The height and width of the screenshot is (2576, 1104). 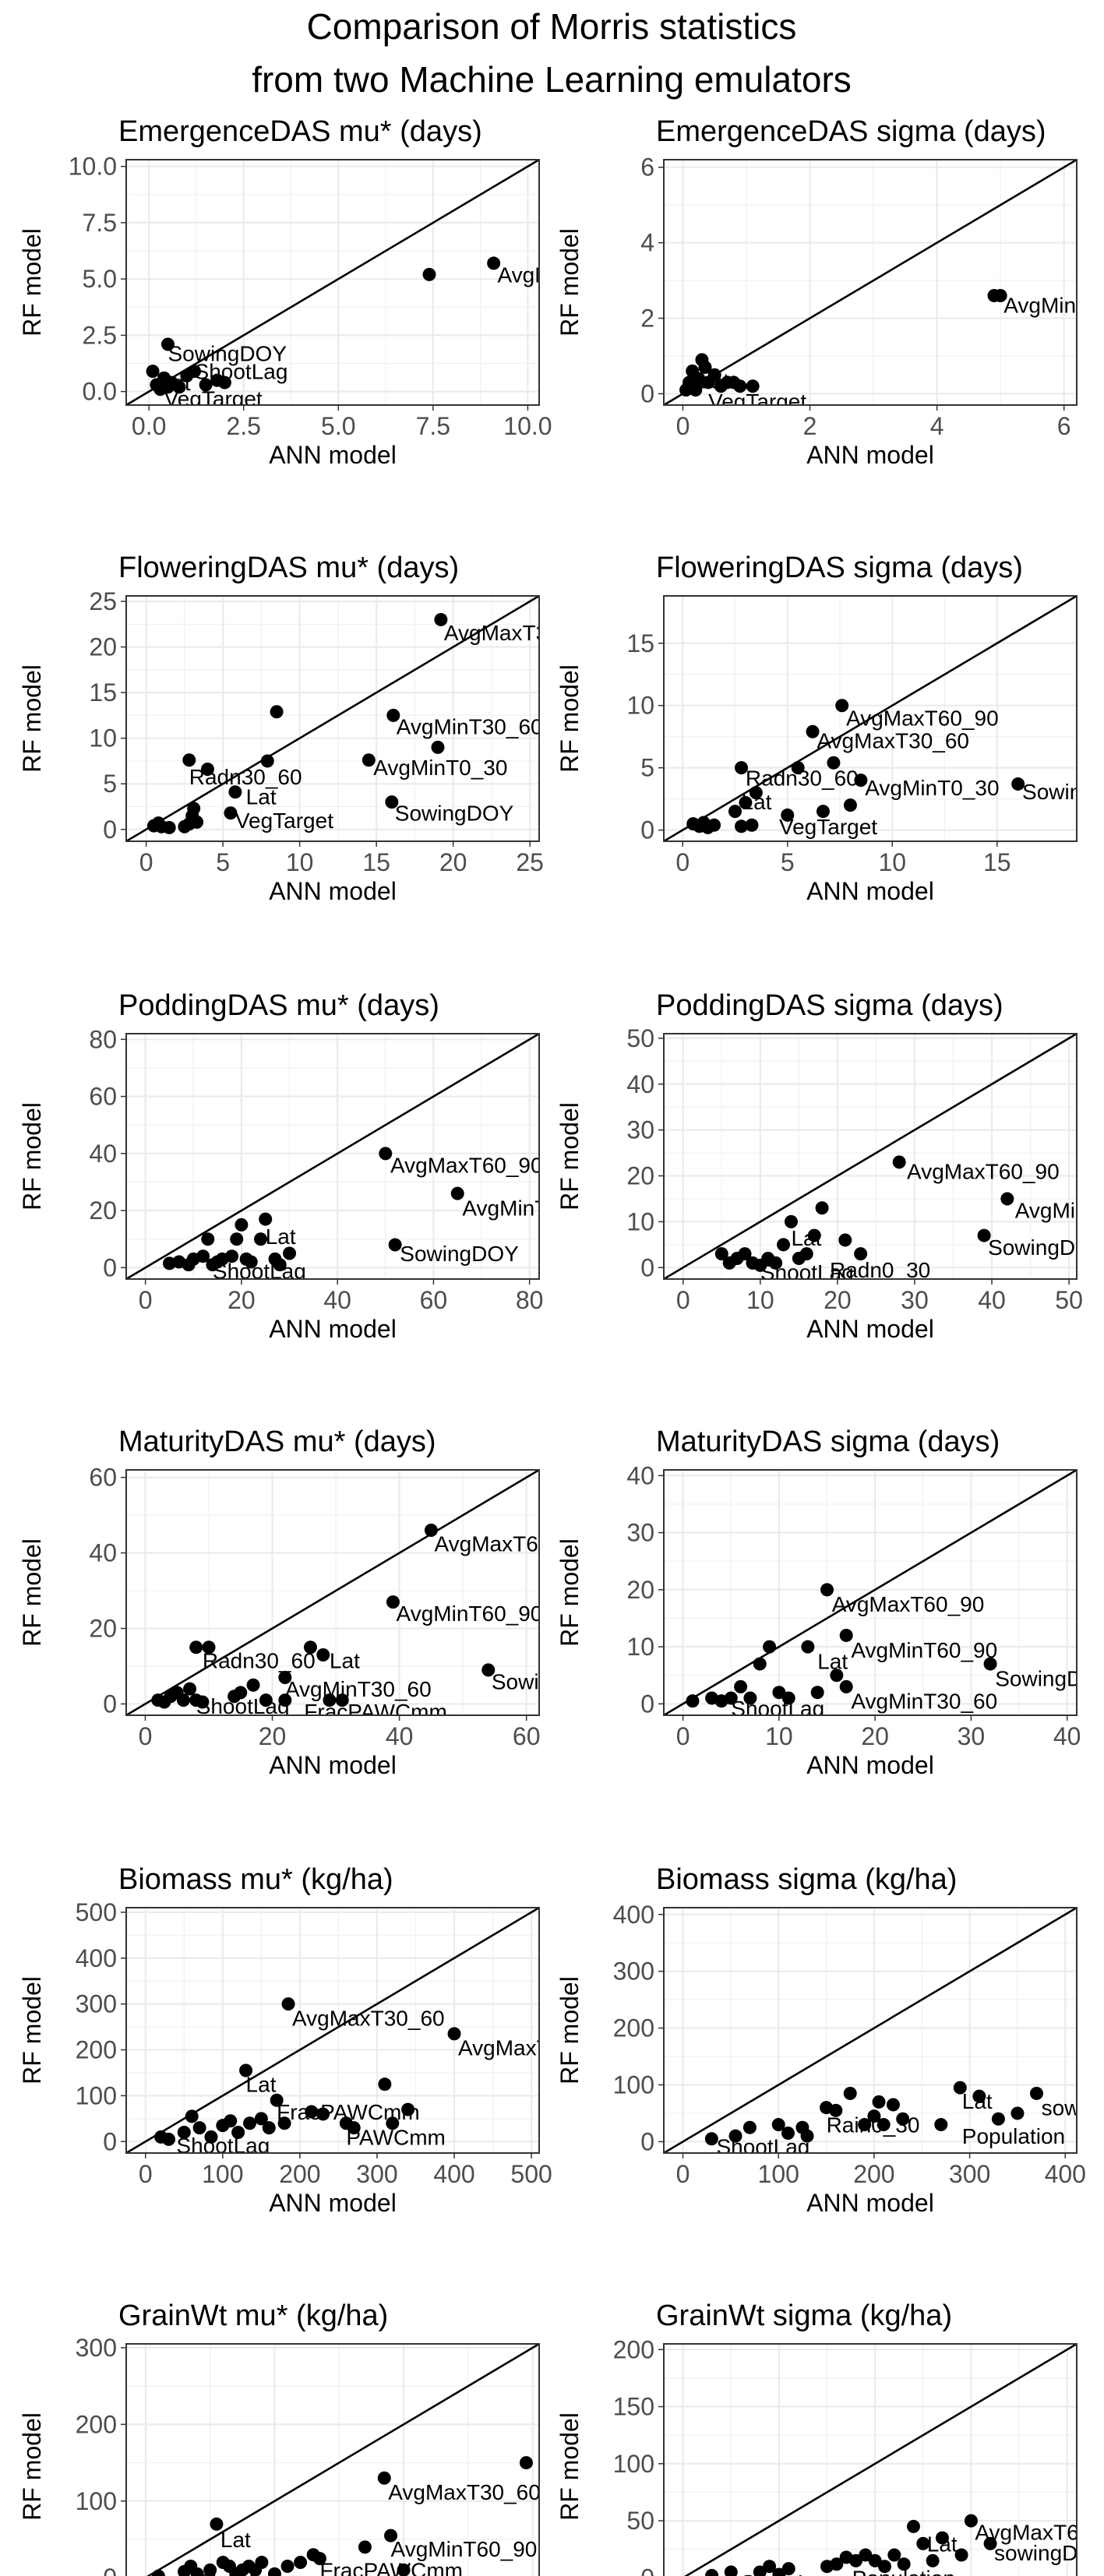 What do you see at coordinates (528, 2048) in the screenshot?
I see `point-label: AvgMaxT0_30` at bounding box center [528, 2048].